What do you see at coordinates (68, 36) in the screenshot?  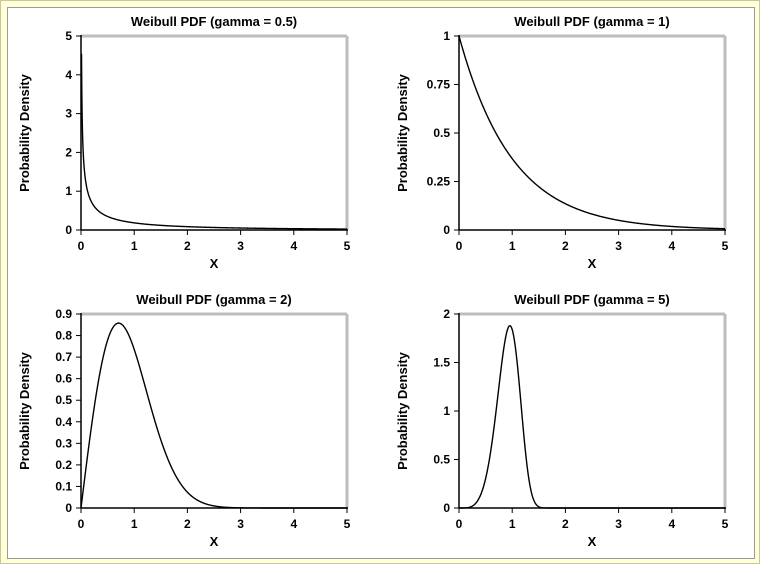 I see `y-tick-label: 5` at bounding box center [68, 36].